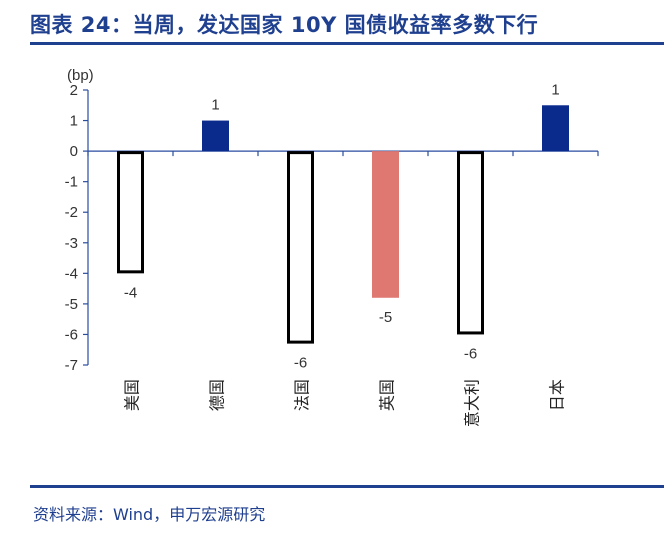 This screenshot has height=542, width=670. I want to click on category-label: 法国, so click(302, 395).